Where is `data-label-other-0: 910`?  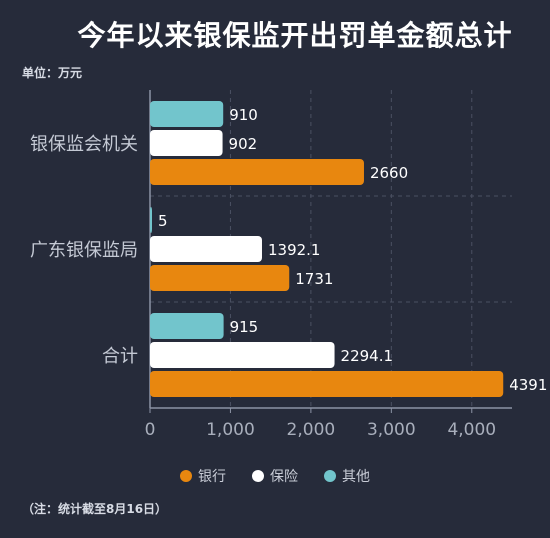
data-label-other-0: 910 is located at coordinates (243, 115).